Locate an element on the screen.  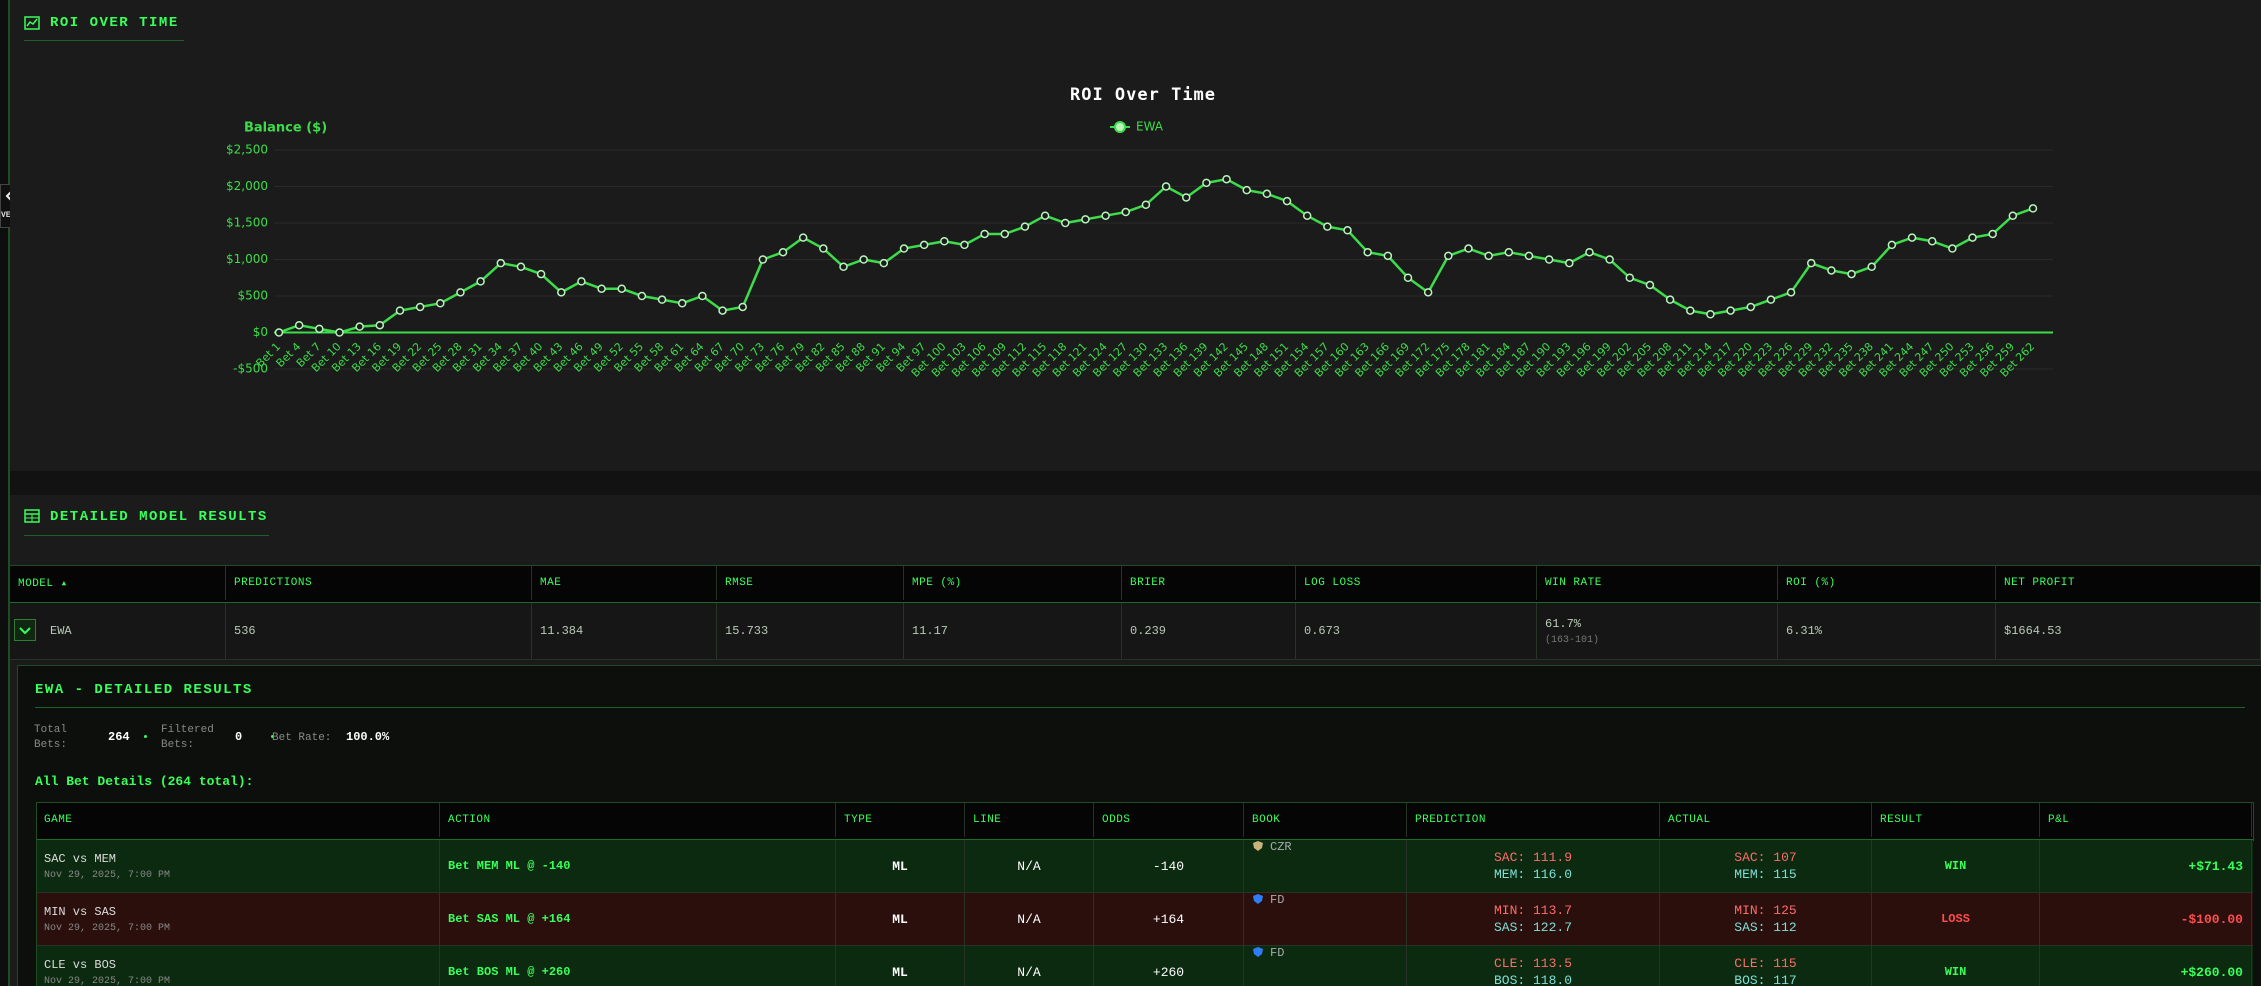
cell-text: 61.7% is located at coordinates (1563, 623).